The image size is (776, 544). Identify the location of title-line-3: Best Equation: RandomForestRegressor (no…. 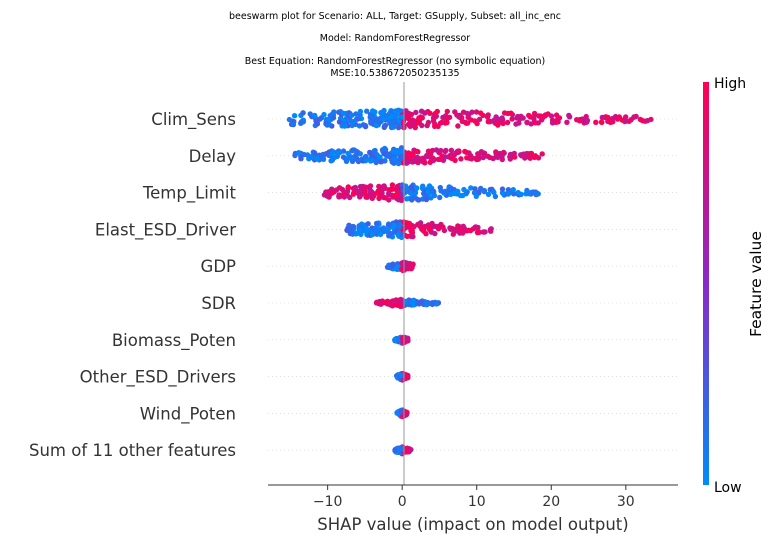
(395, 61).